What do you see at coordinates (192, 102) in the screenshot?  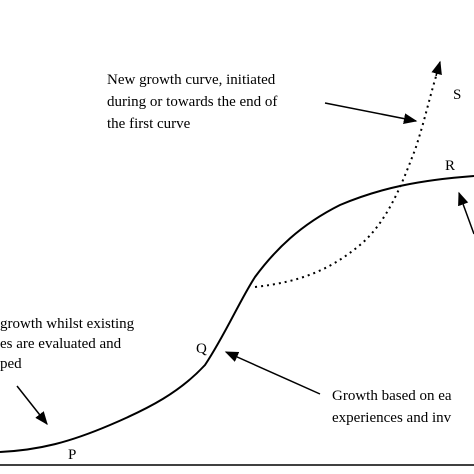 I see `new-curve-annotation-line-2: during or towards the end of` at bounding box center [192, 102].